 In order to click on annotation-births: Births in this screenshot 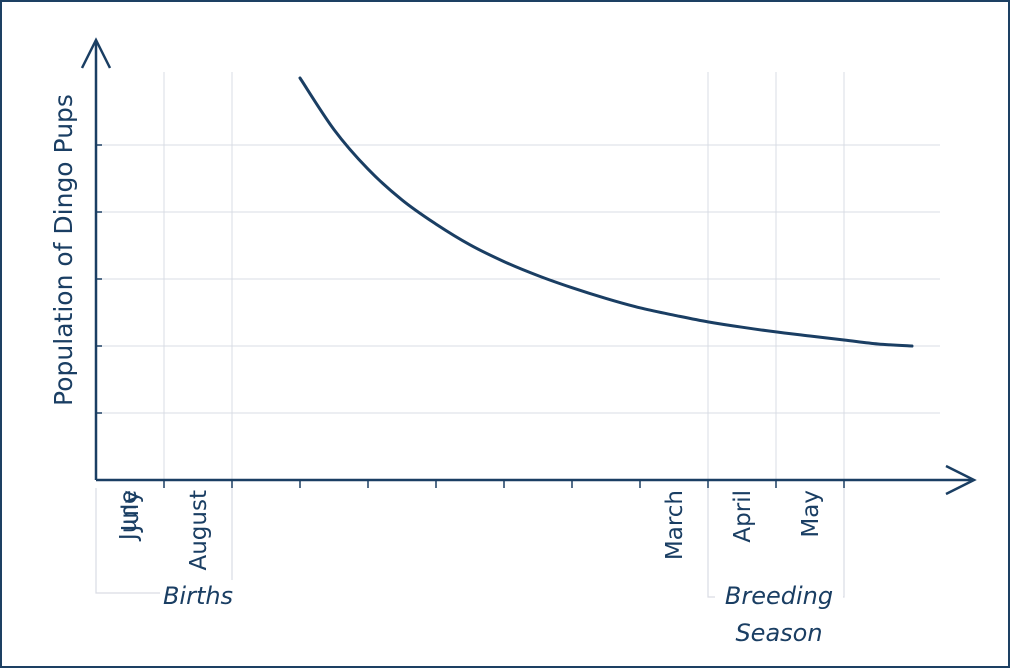, I will do `click(198, 596)`.